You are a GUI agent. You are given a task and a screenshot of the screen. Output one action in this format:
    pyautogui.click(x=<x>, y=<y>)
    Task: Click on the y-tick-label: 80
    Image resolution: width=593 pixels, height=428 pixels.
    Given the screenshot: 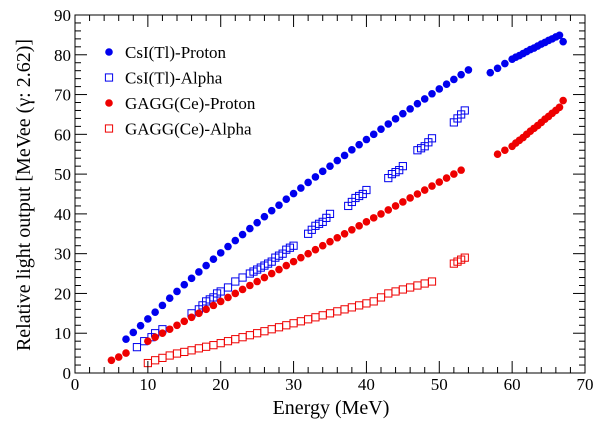 What is the action you would take?
    pyautogui.click(x=62, y=55)
    